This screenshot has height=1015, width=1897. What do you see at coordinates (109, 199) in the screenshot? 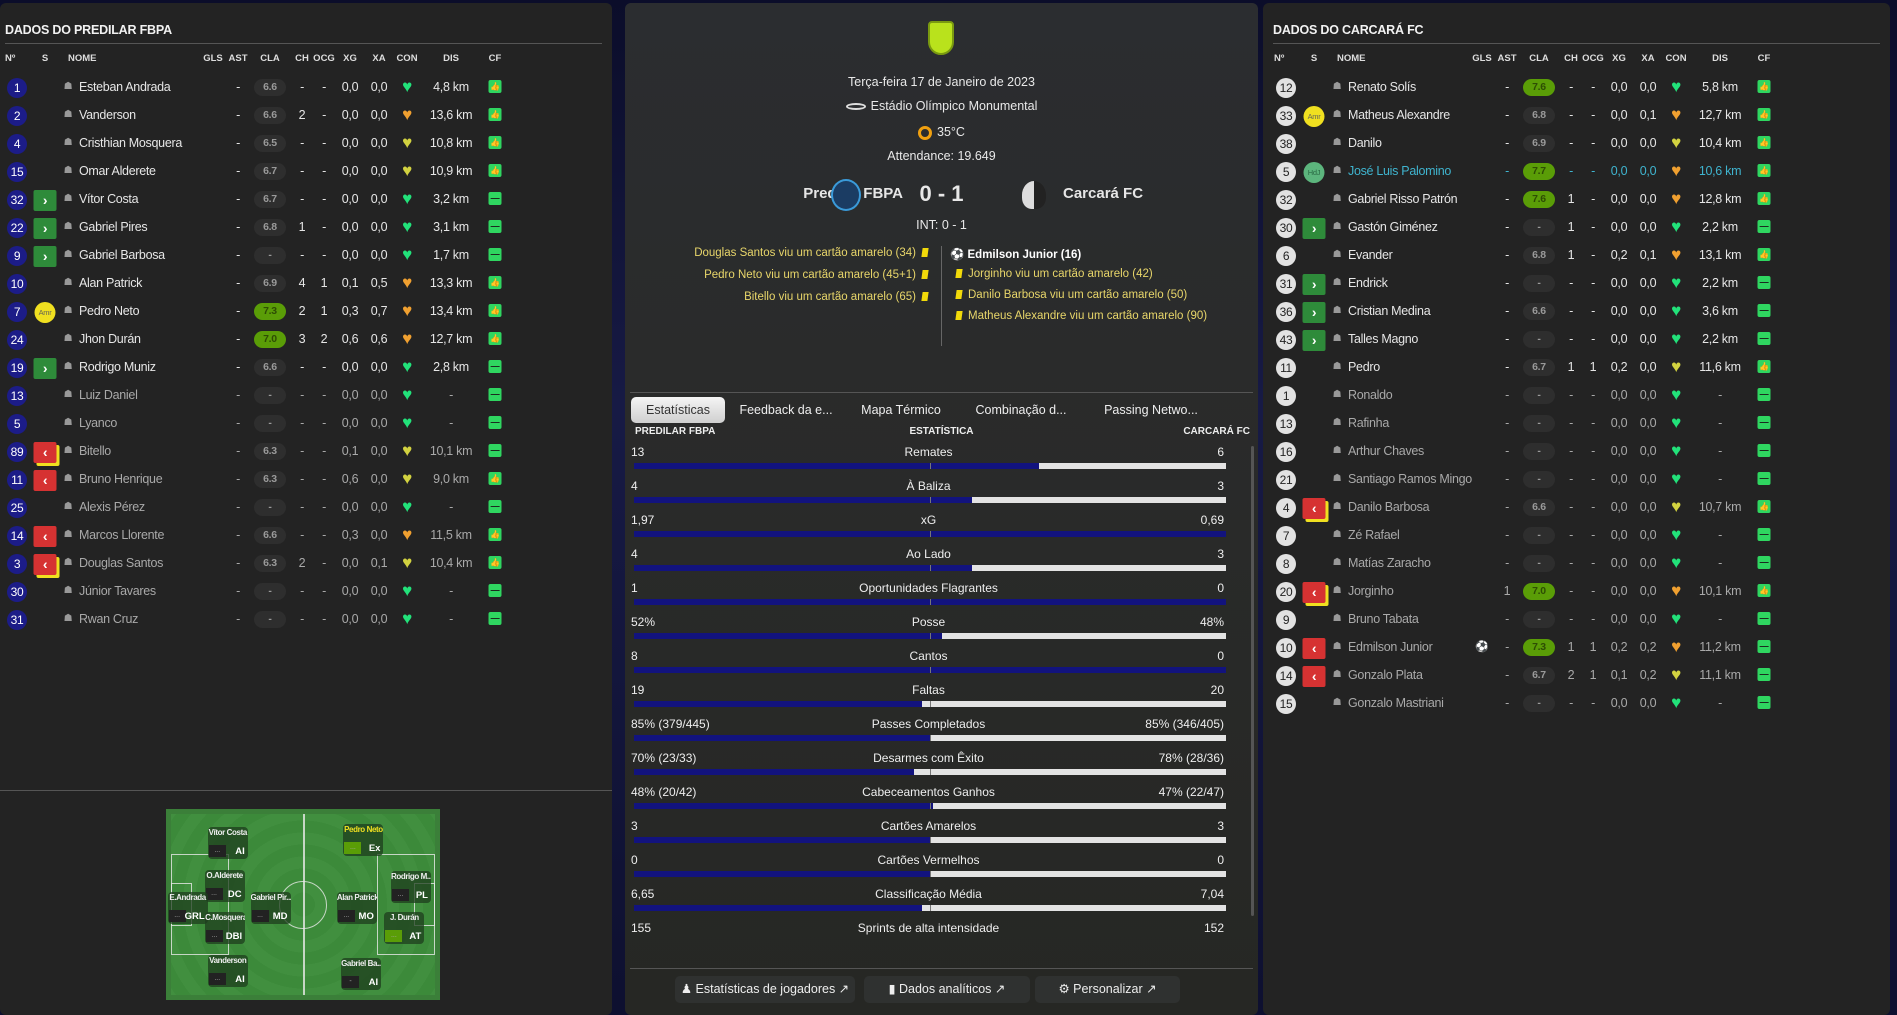
I see `player-name: Vítor Costa` at bounding box center [109, 199].